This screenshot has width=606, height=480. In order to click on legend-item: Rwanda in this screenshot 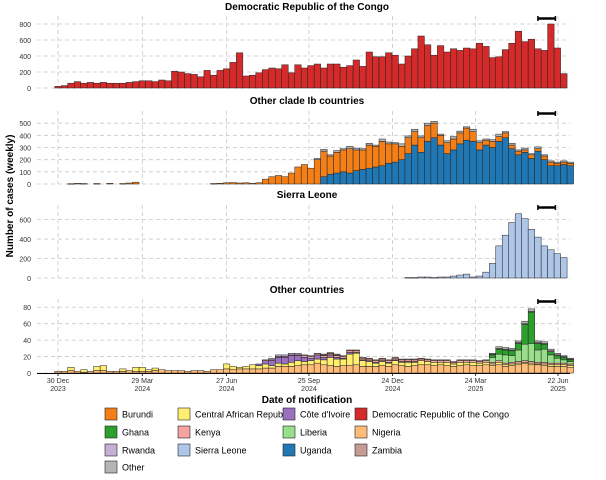, I will do `click(129, 450)`.